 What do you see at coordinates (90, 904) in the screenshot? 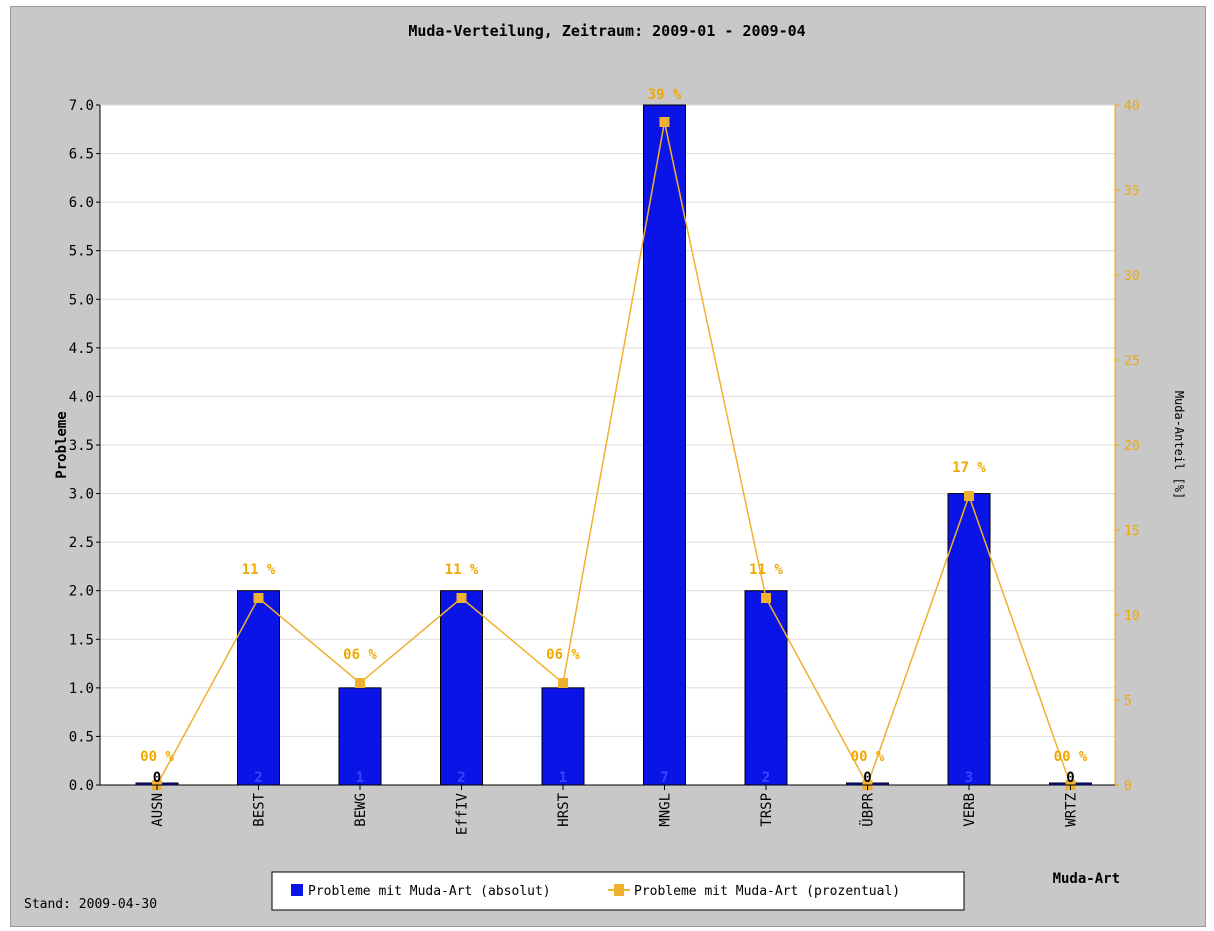
I see `stand-date: Stand: 2009-04-30` at bounding box center [90, 904].